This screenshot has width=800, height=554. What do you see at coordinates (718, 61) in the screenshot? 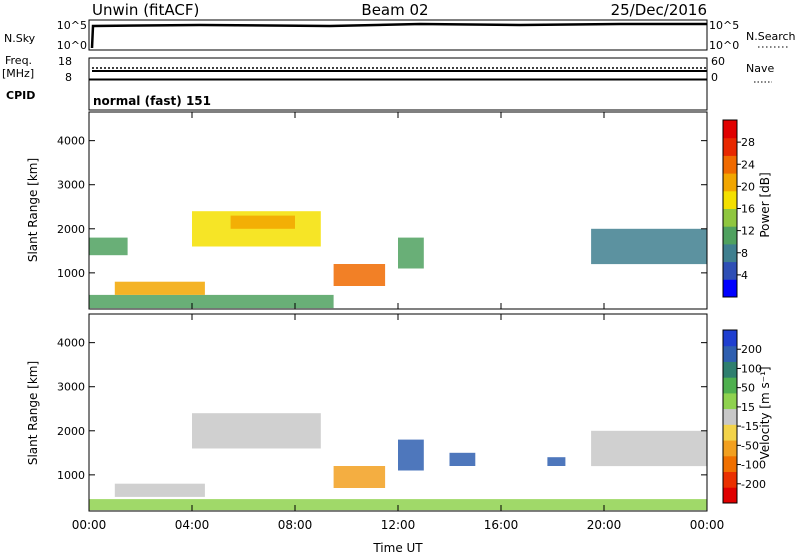
I see `nave-tick-top: 60` at bounding box center [718, 61].